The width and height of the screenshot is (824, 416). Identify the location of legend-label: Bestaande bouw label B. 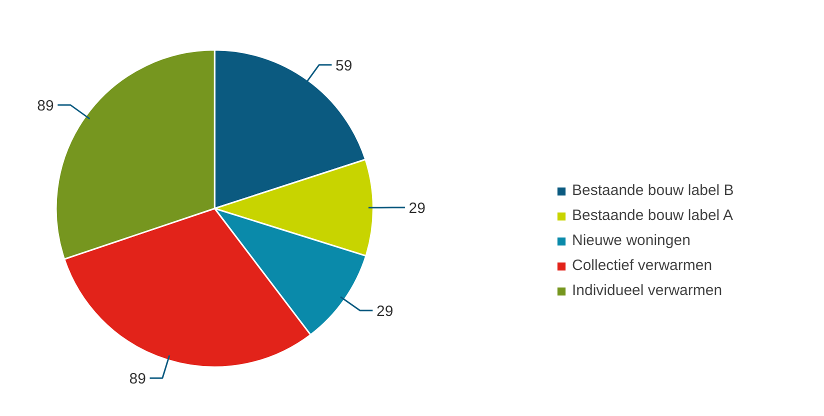
(653, 190).